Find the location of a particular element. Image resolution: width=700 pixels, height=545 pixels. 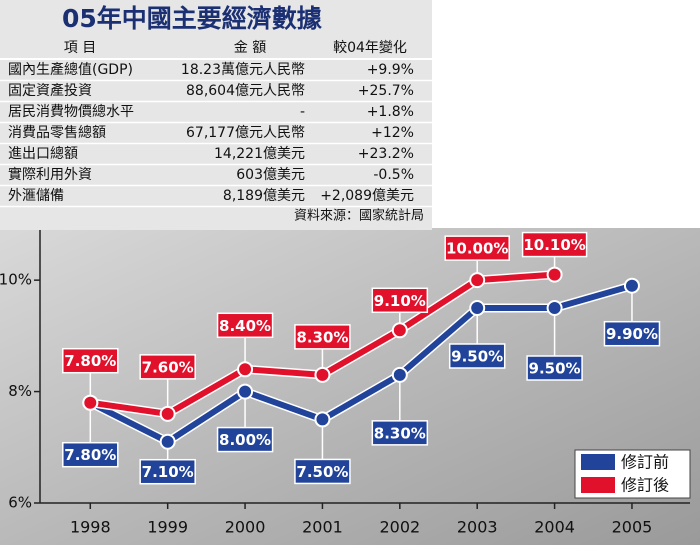

table-header: 較04年變化 is located at coordinates (370, 48).